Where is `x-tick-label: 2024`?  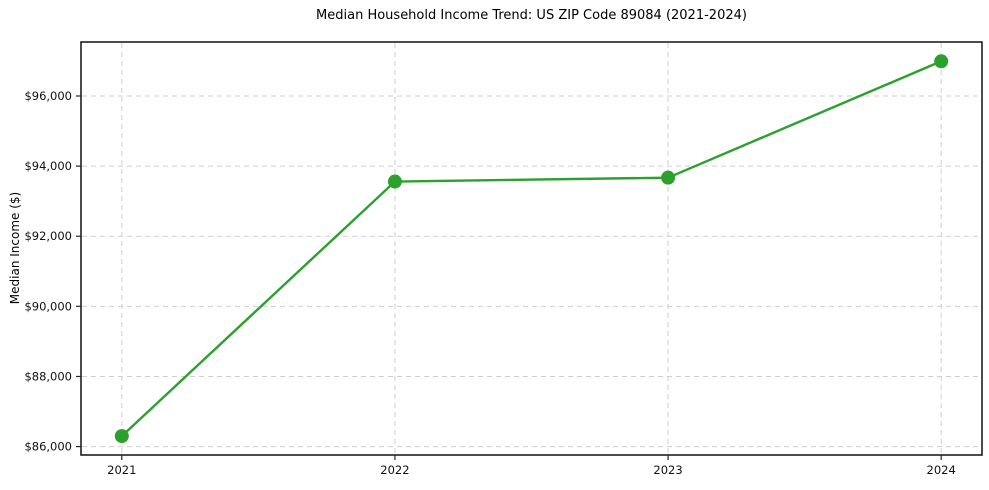
x-tick-label: 2024 is located at coordinates (941, 470).